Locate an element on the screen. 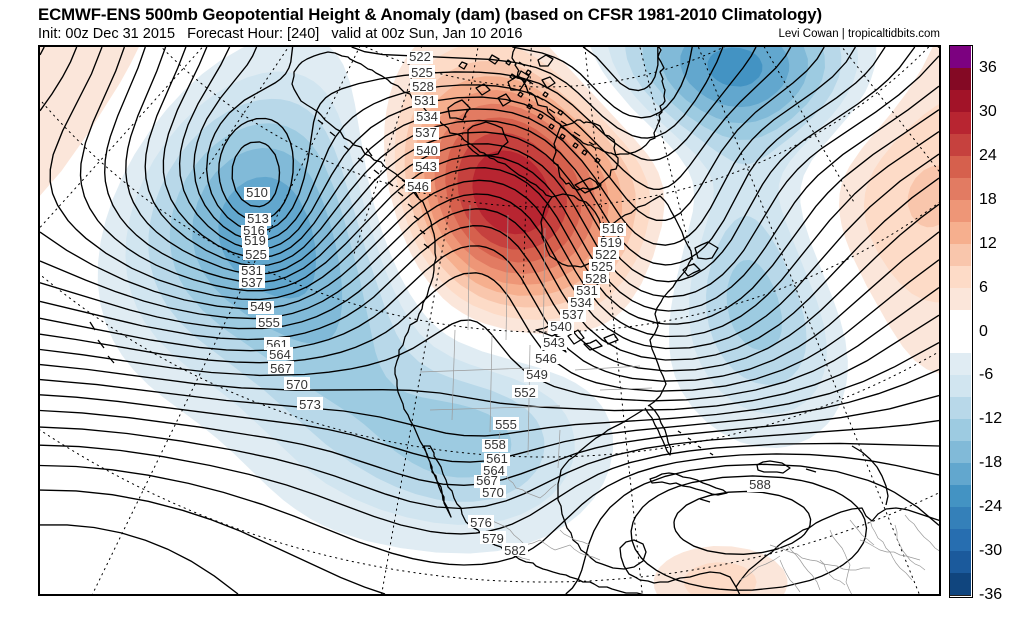 Image resolution: width=1024 pixels, height=622 pixels. svg-text: 552 is located at coordinates (525, 392).